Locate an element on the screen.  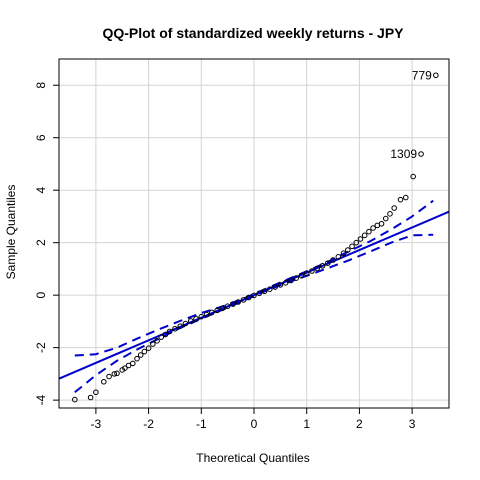
x-tick-label: 3 is located at coordinates (412, 424).